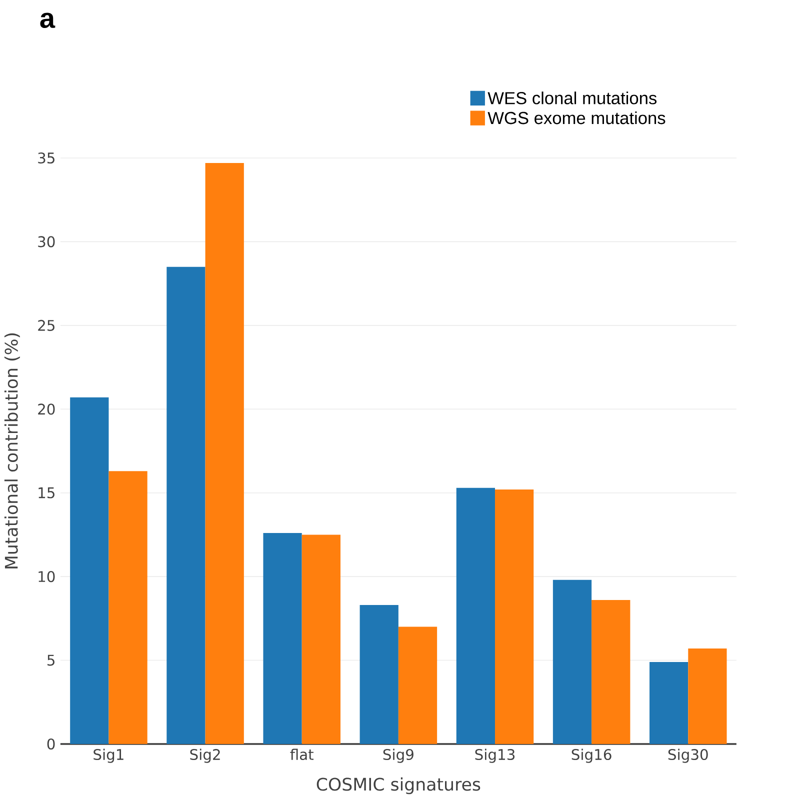 This screenshot has height=805, width=785. I want to click on y-tick-label: 10, so click(46, 576).